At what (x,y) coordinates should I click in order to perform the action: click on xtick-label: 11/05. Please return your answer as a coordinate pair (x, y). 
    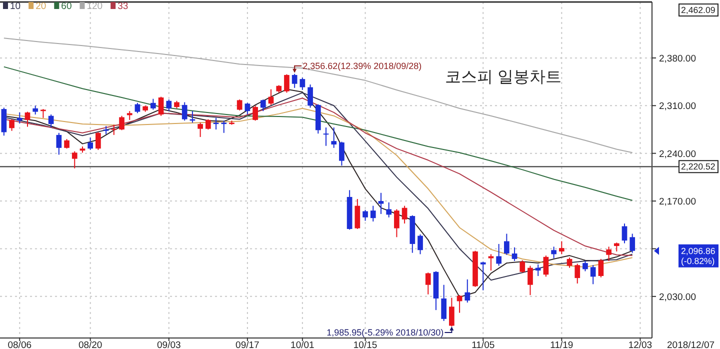
    Looking at the image, I should click on (483, 344).